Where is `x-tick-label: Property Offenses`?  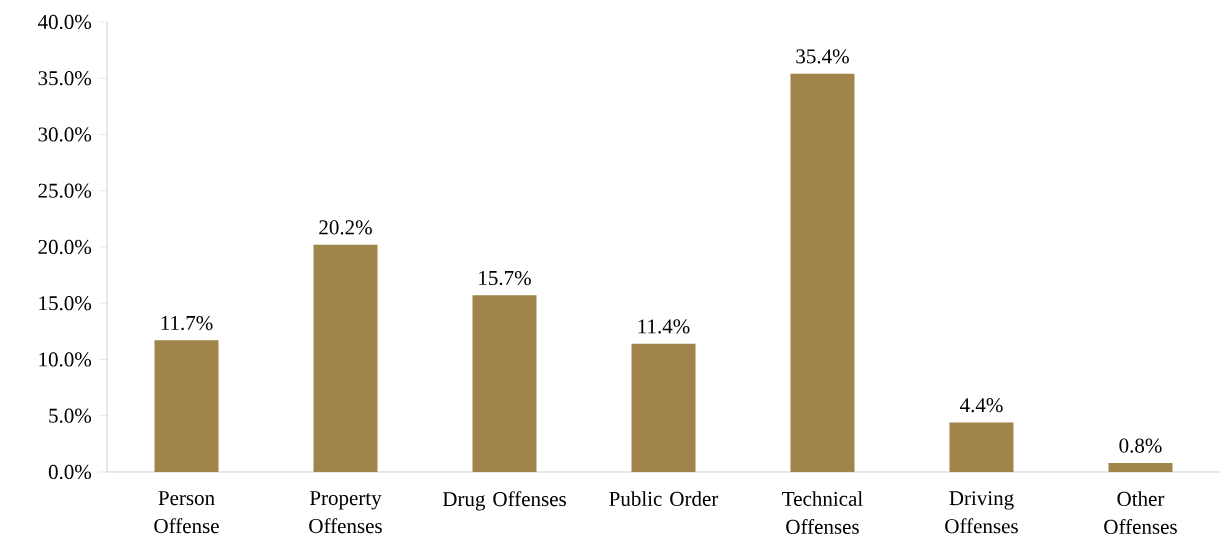 x-tick-label: Property Offenses is located at coordinates (345, 512).